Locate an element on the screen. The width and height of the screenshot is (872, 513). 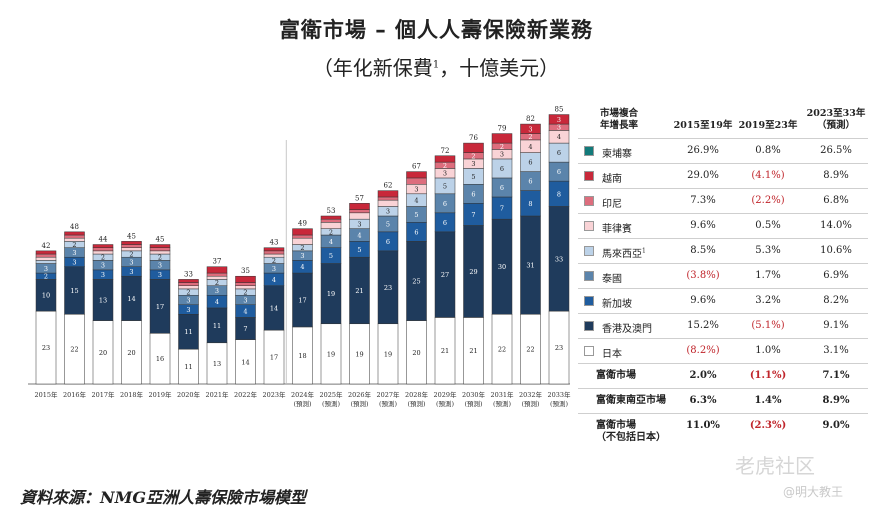
legend-total-row: 富衛市場 （不包括日本） 11.0% (2.3%) 9.0% is located at coordinates (723, 429).